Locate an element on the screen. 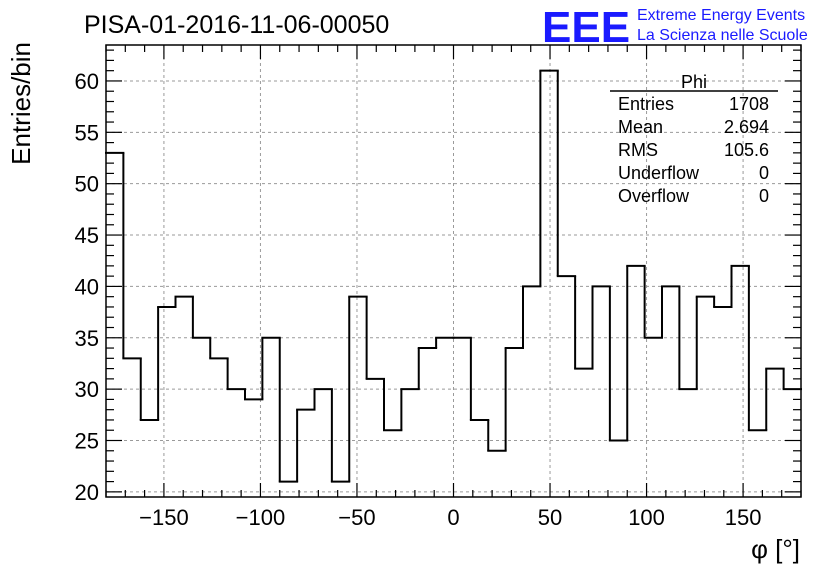  y-tick-label: 30 is located at coordinates (87, 389).